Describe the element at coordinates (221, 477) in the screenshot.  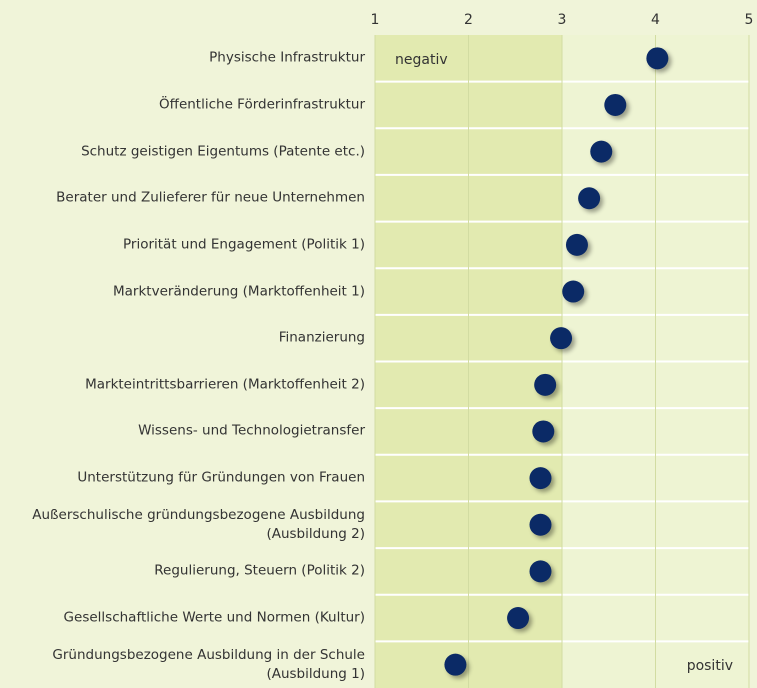
I see `category-label: Unterstützung für Gründungen von Frauen` at that location.